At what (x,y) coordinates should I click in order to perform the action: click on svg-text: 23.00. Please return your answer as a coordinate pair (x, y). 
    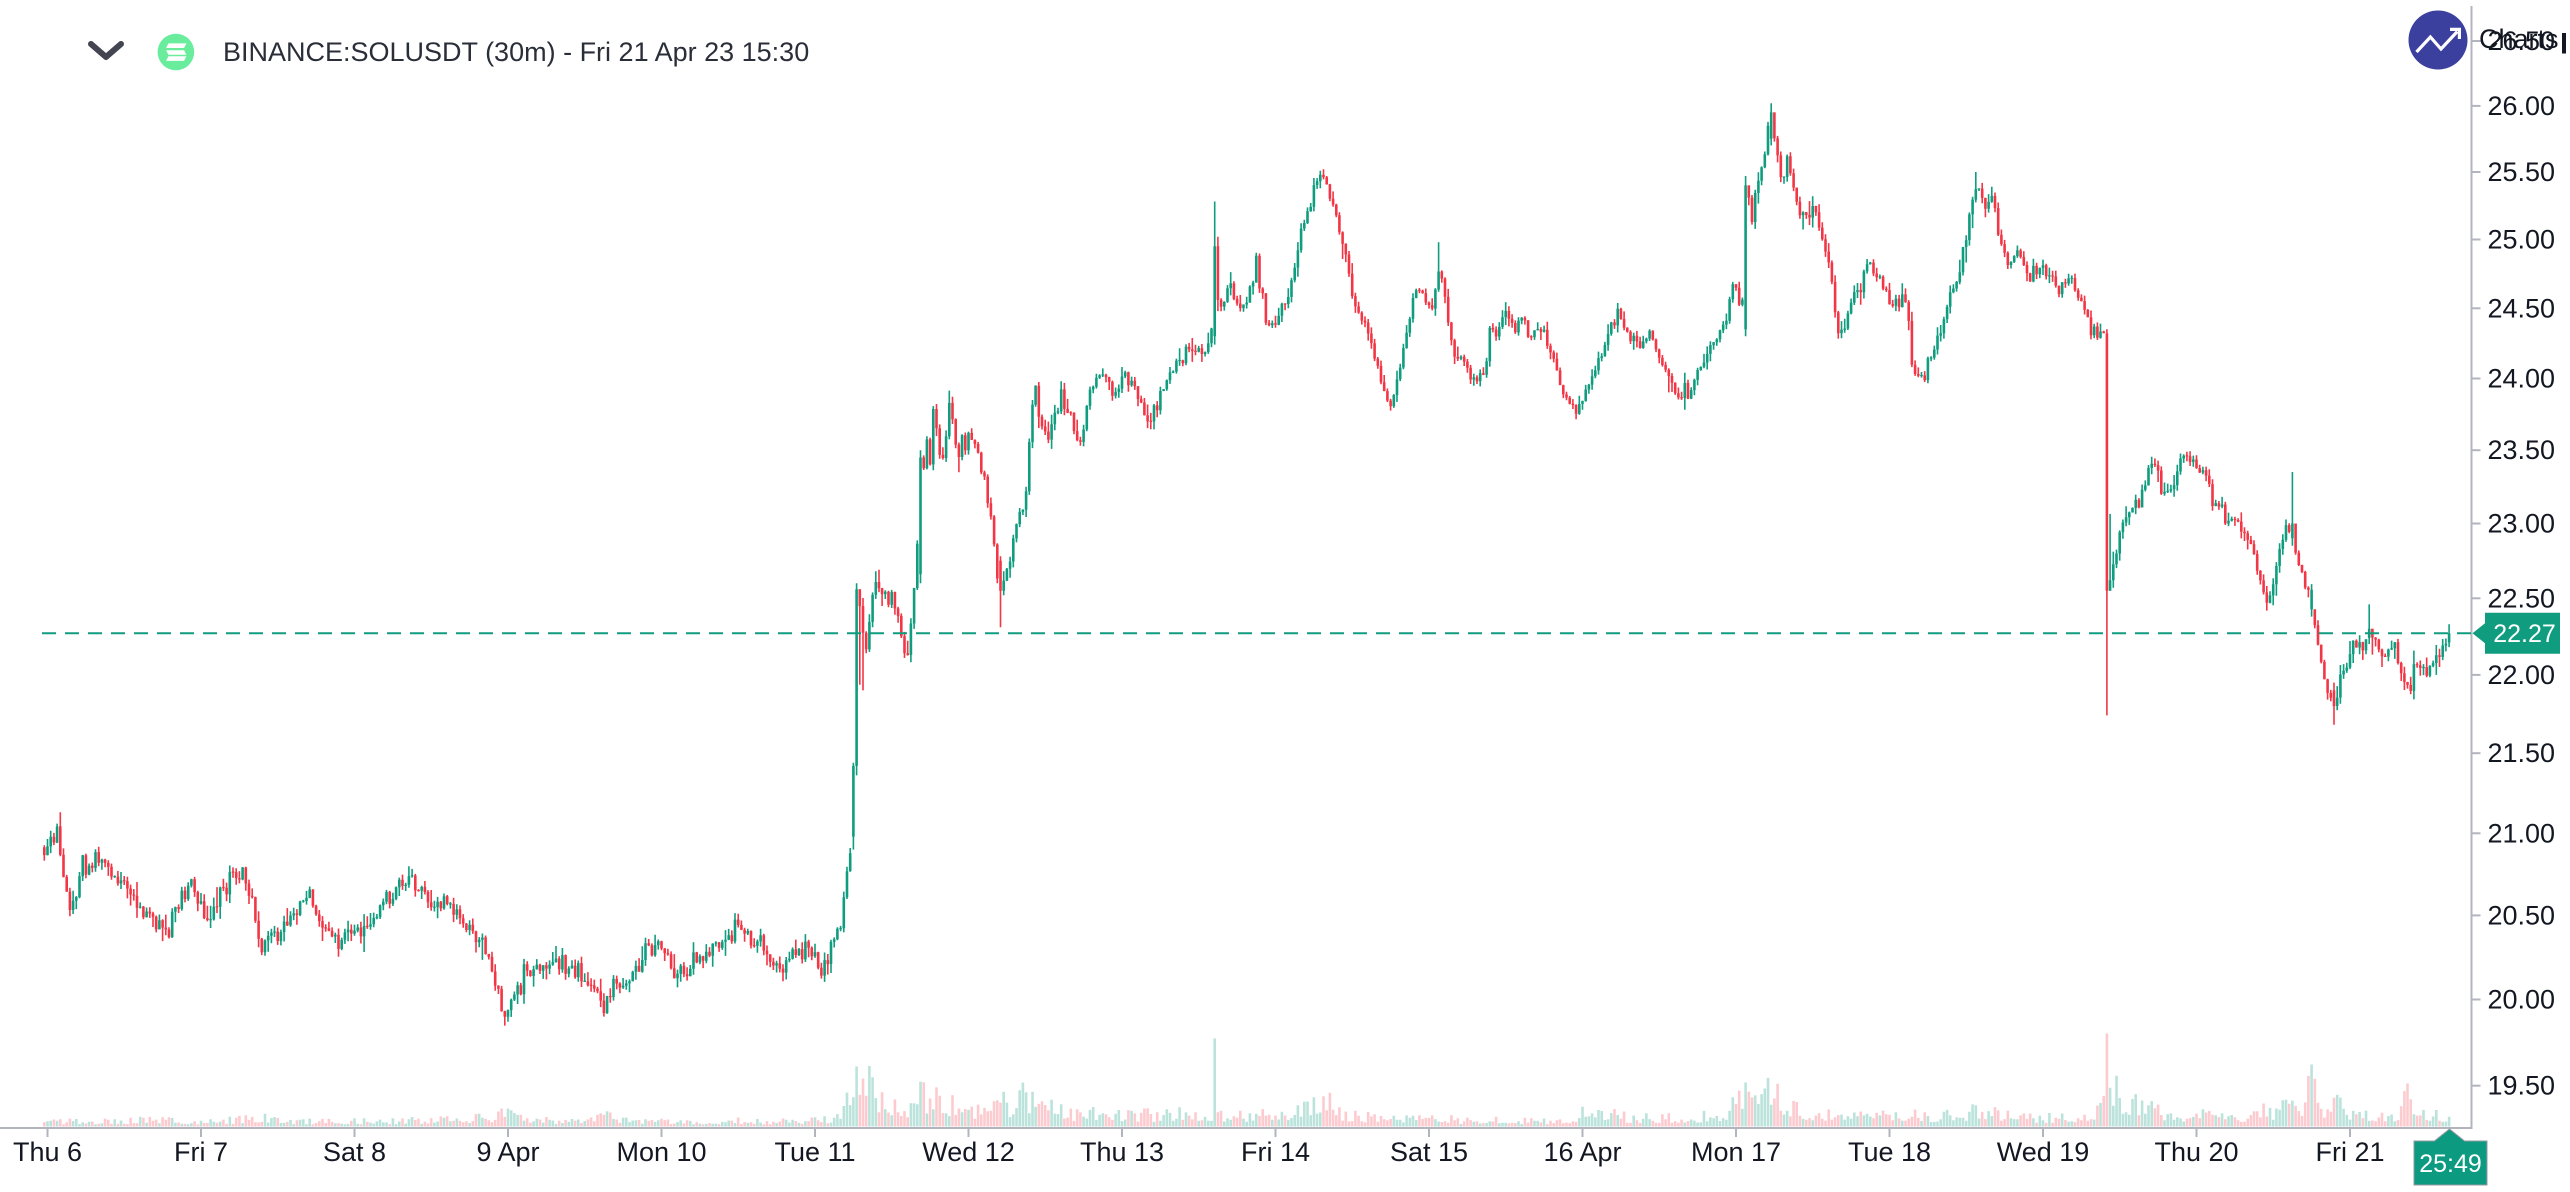
    Looking at the image, I should click on (2522, 524).